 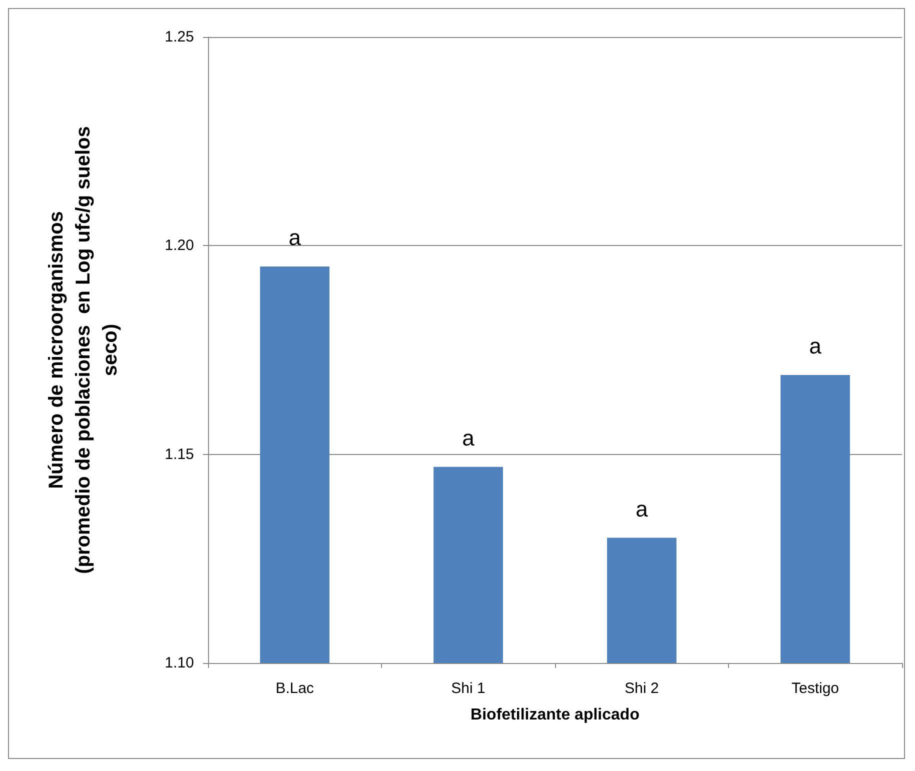 What do you see at coordinates (815, 688) in the screenshot?
I see `x-tick-label: Testigo` at bounding box center [815, 688].